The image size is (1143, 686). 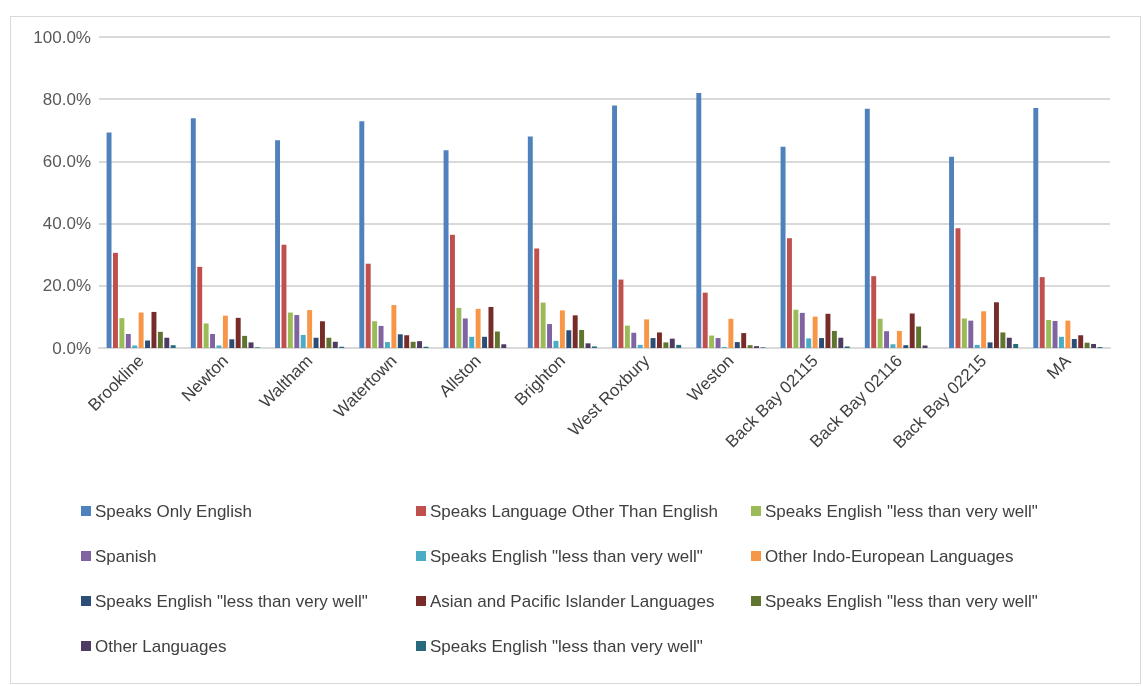 What do you see at coordinates (62, 37) in the screenshot?
I see `y-tick-label: 100.0%` at bounding box center [62, 37].